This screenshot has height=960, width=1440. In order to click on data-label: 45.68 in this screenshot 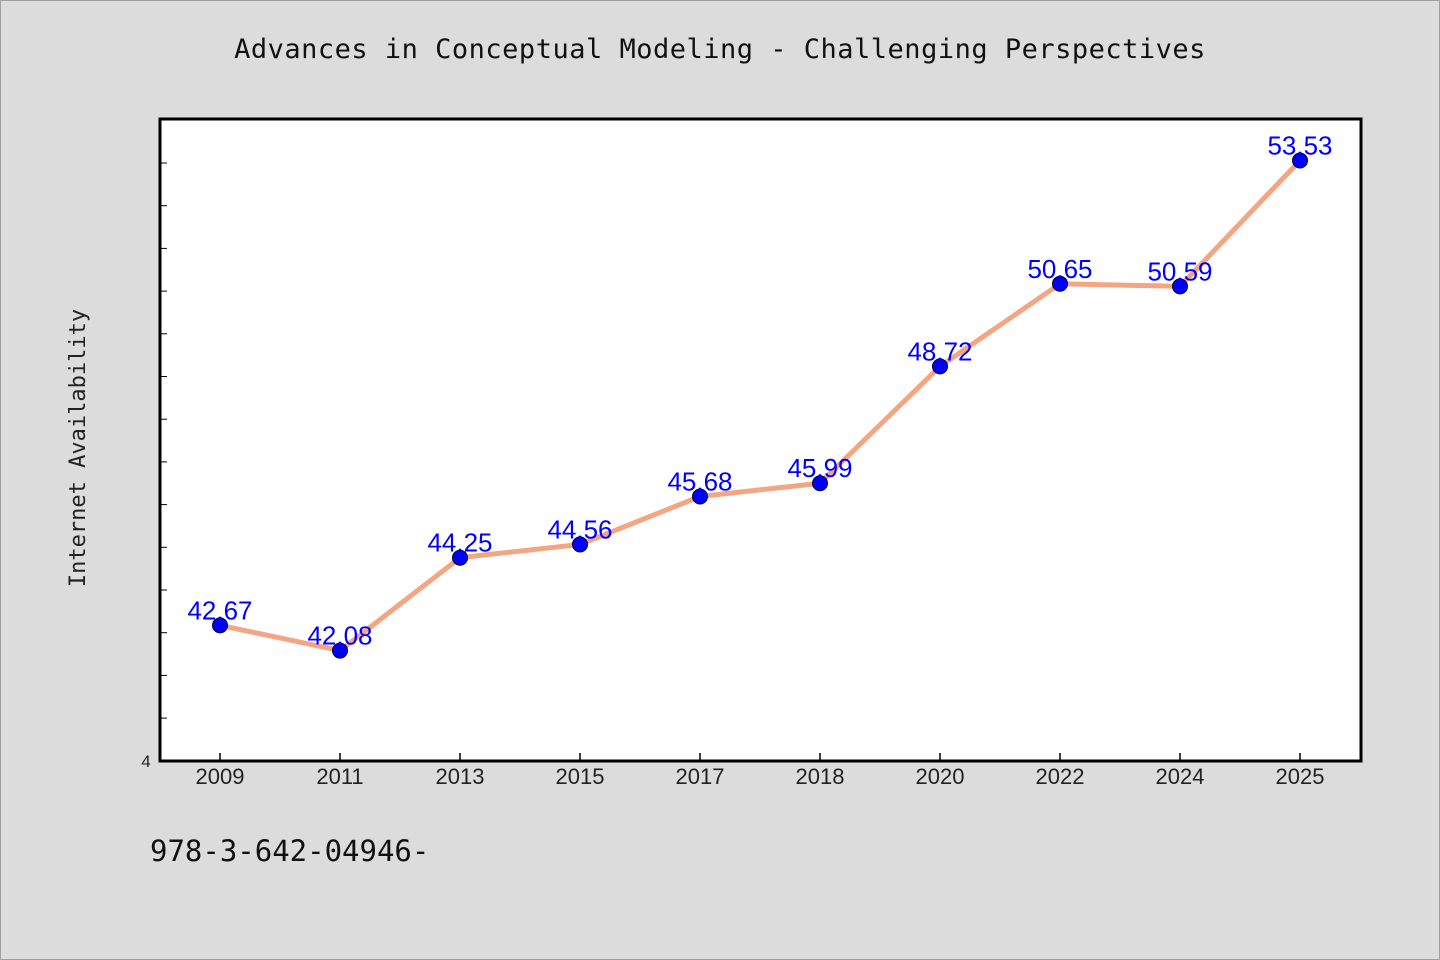, I will do `click(699, 481)`.